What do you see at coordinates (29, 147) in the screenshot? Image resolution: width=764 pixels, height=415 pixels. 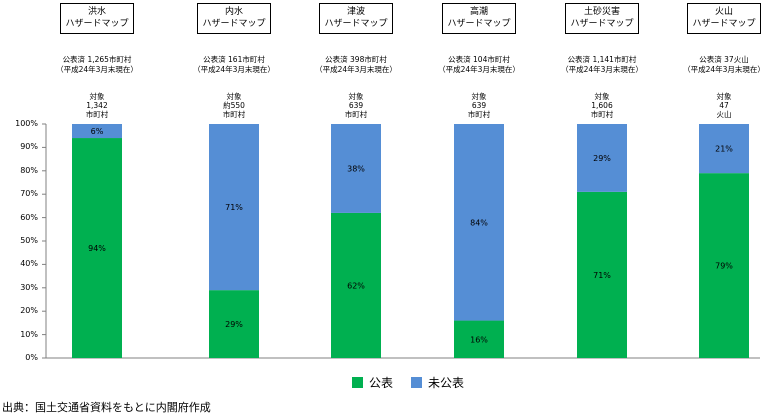 I see `y-tick-label: 90%` at bounding box center [29, 147].